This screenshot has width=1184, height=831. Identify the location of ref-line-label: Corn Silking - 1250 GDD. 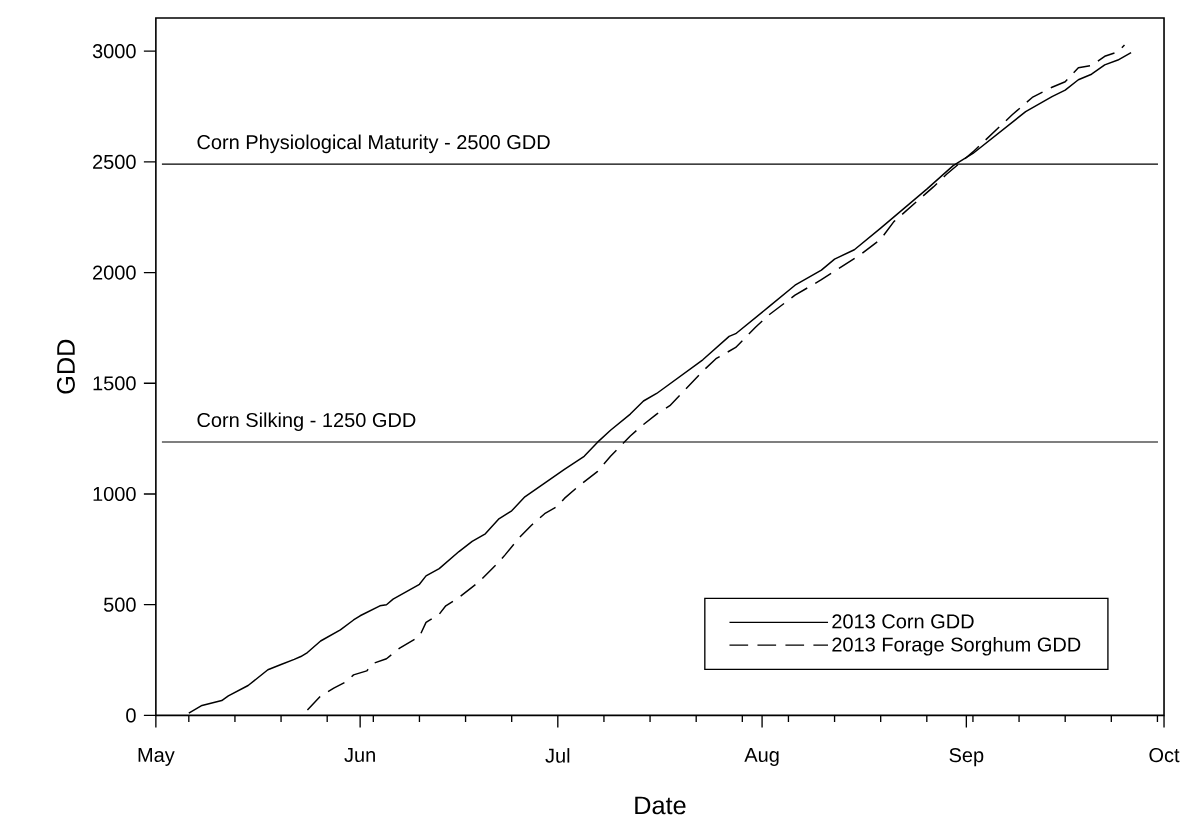
(306, 421).